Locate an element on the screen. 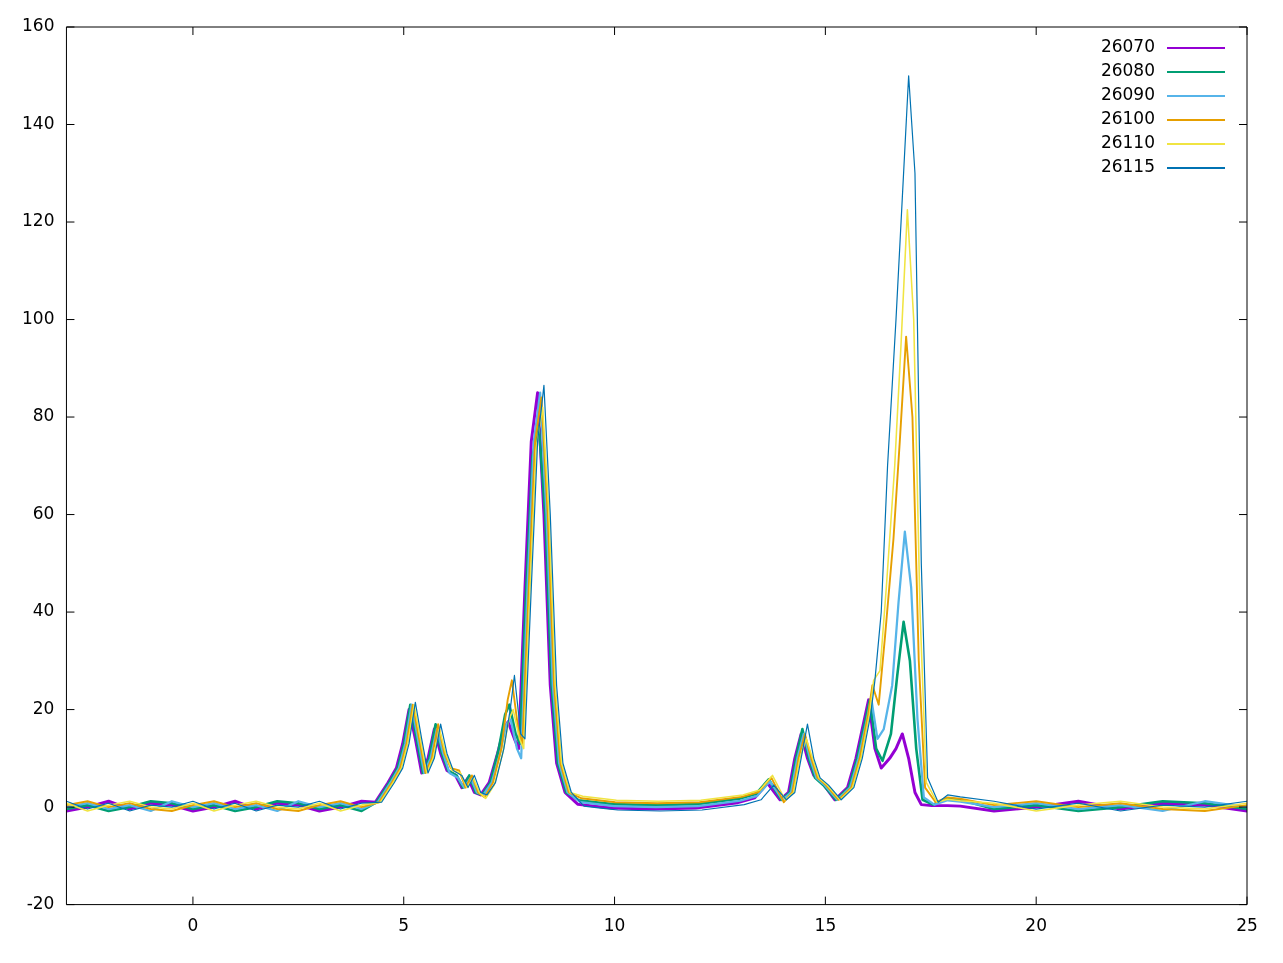 The image size is (1283, 963). legend-label: 26115 is located at coordinates (1127, 166).